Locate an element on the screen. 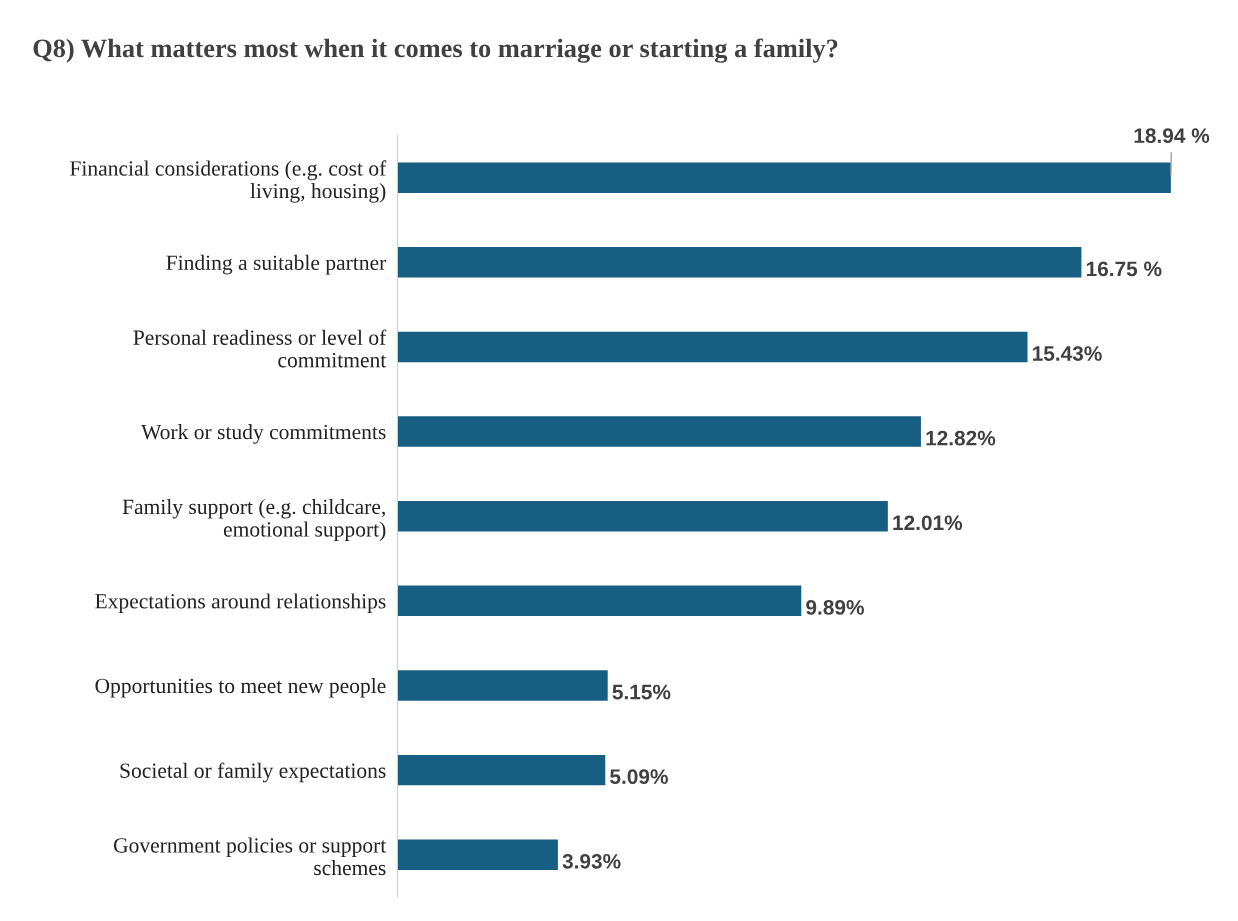 The width and height of the screenshot is (1238, 921). y-tick-label: Financial considerations (e.g. cost of living, housing) is located at coordinates (228, 181).